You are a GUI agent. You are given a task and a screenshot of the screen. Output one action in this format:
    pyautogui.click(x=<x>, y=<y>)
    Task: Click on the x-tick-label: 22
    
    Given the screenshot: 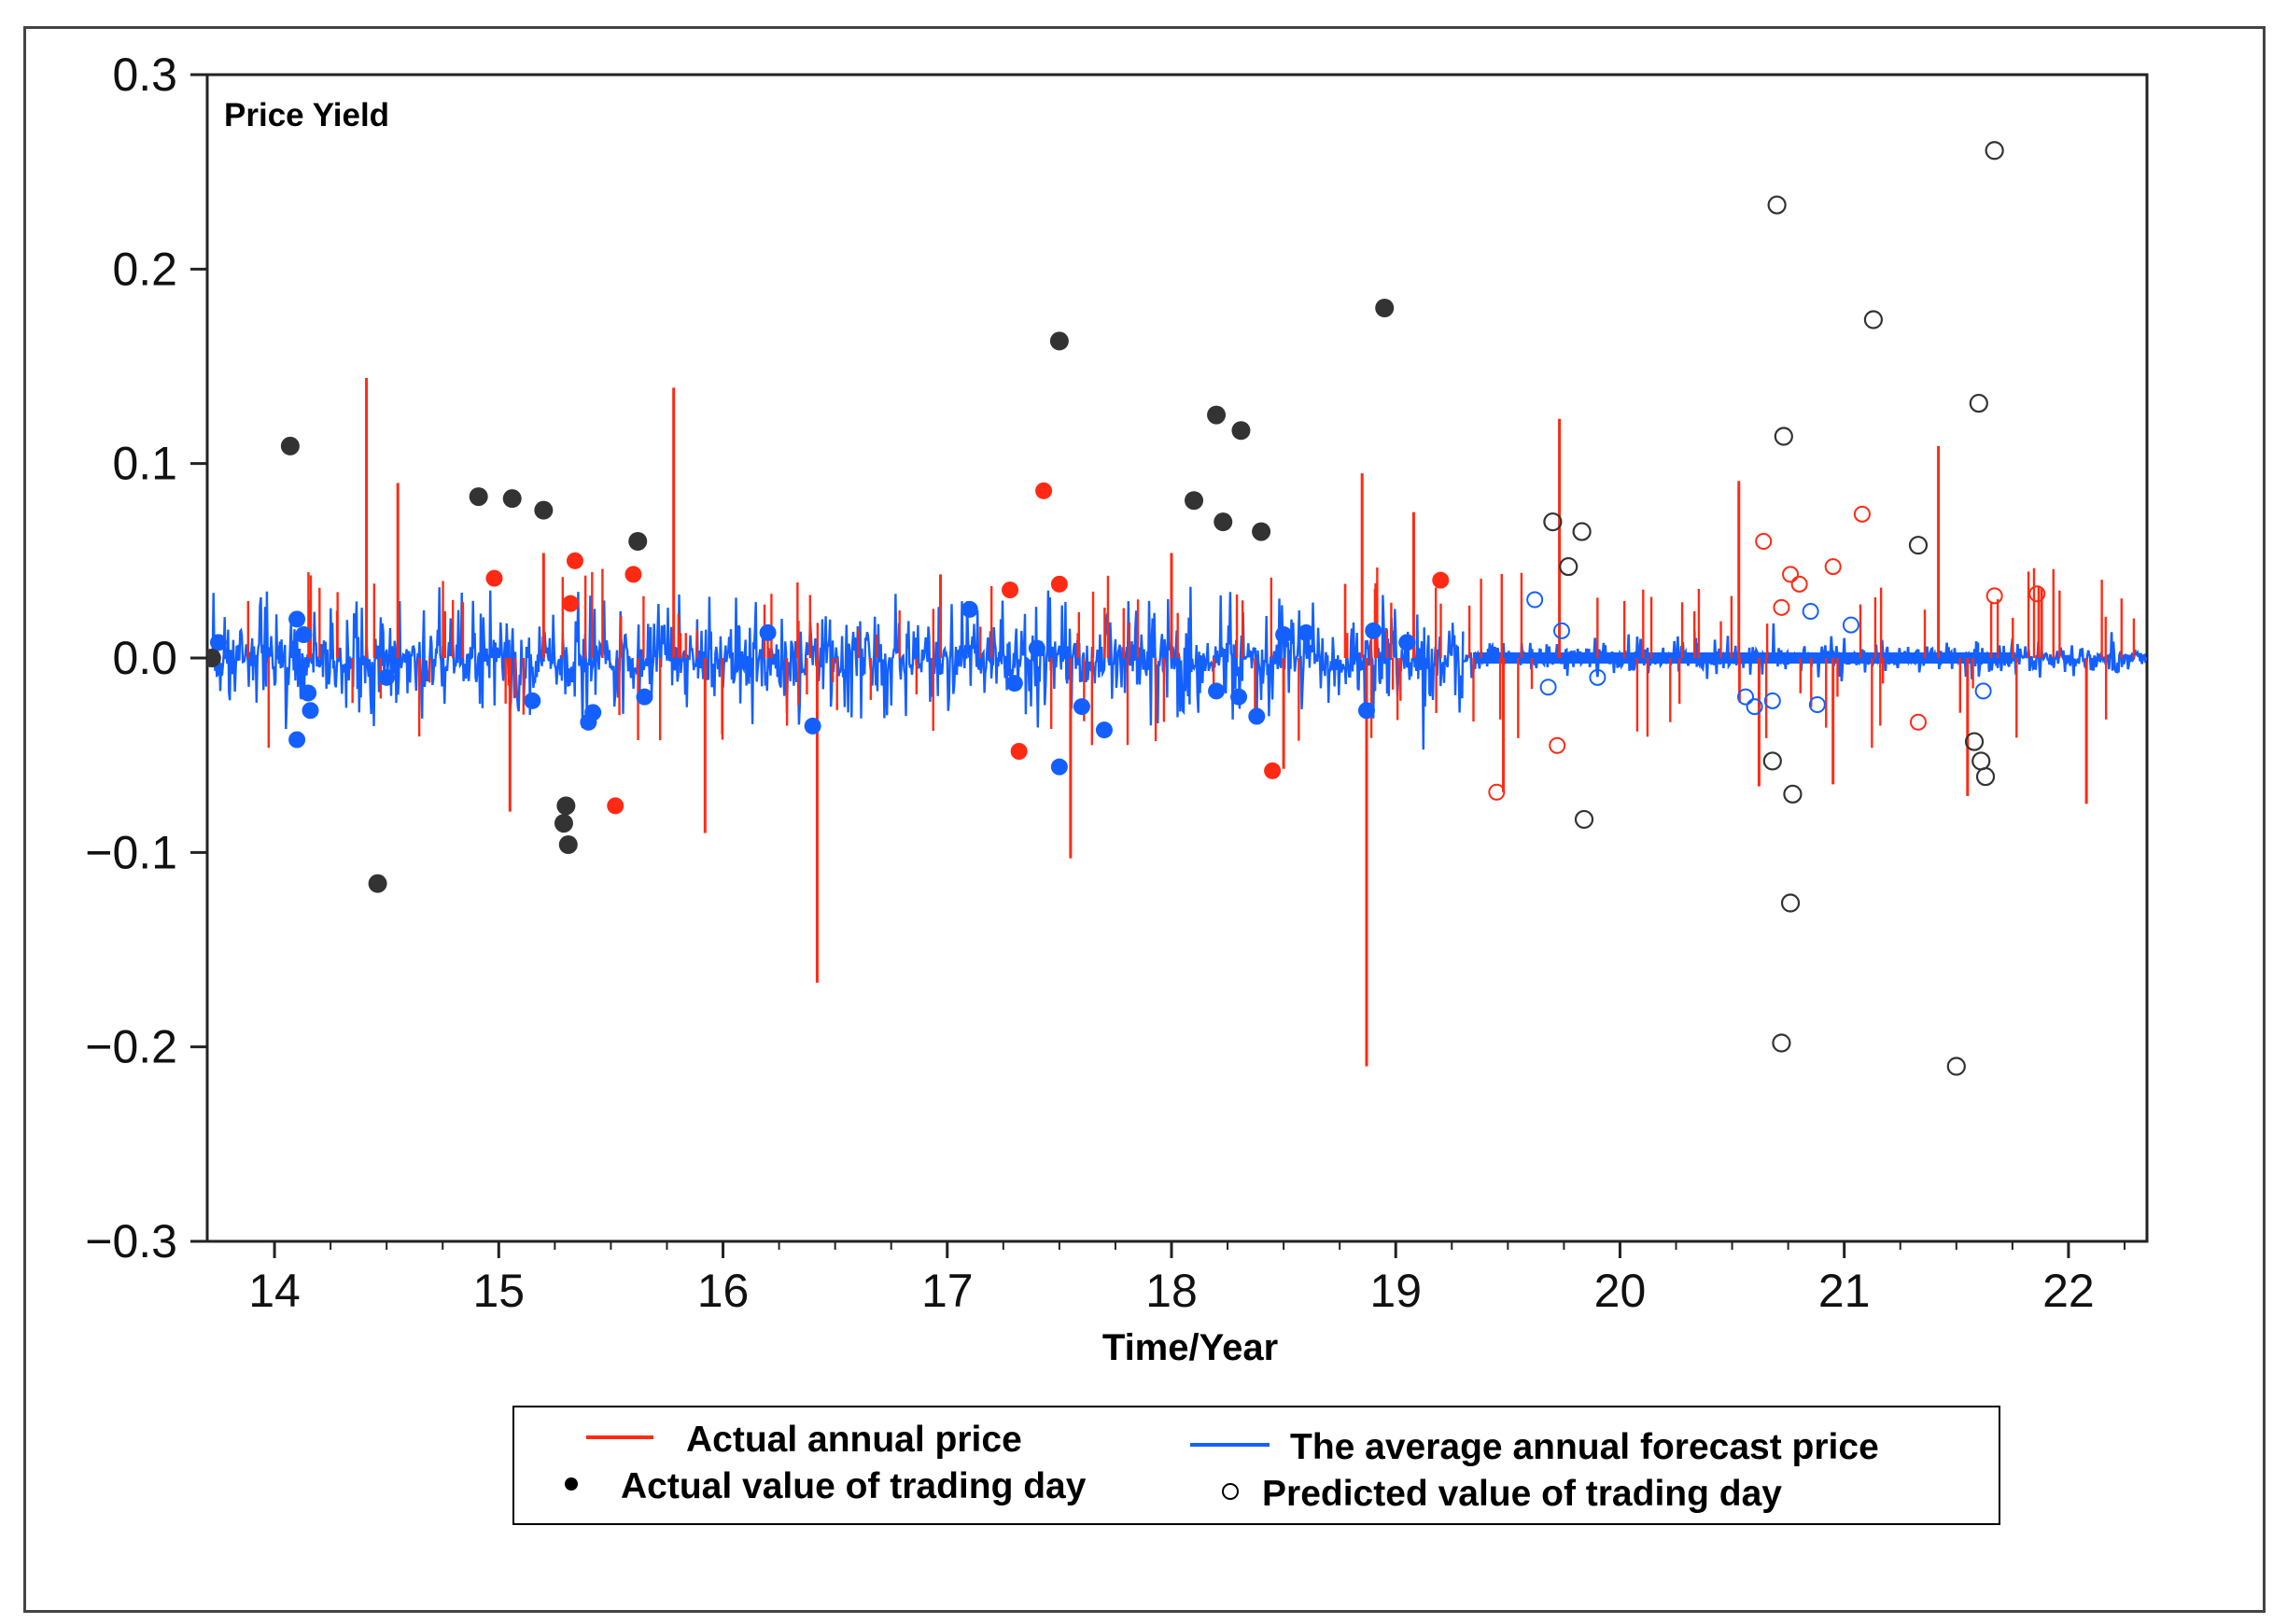 What is the action you would take?
    pyautogui.click(x=2068, y=1291)
    